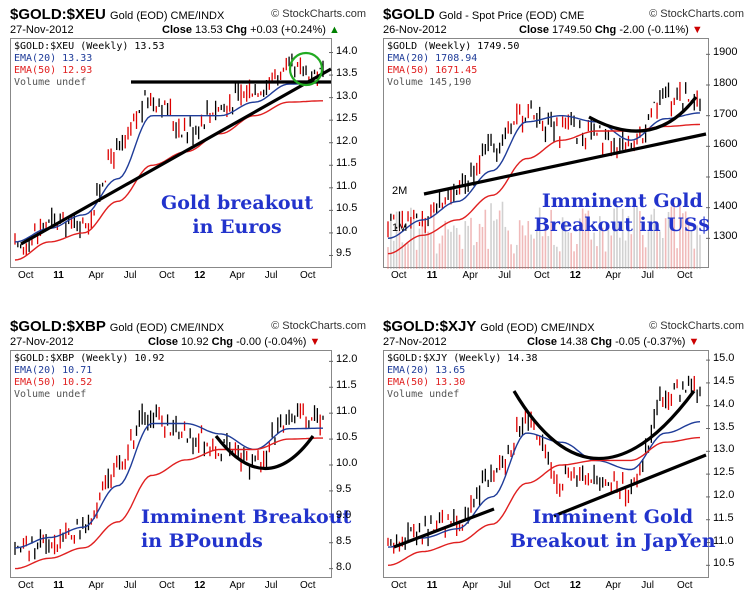 The width and height of the screenshot is (754, 603). I want to click on chg-value: -2.00 (-0.11%), so click(654, 30).